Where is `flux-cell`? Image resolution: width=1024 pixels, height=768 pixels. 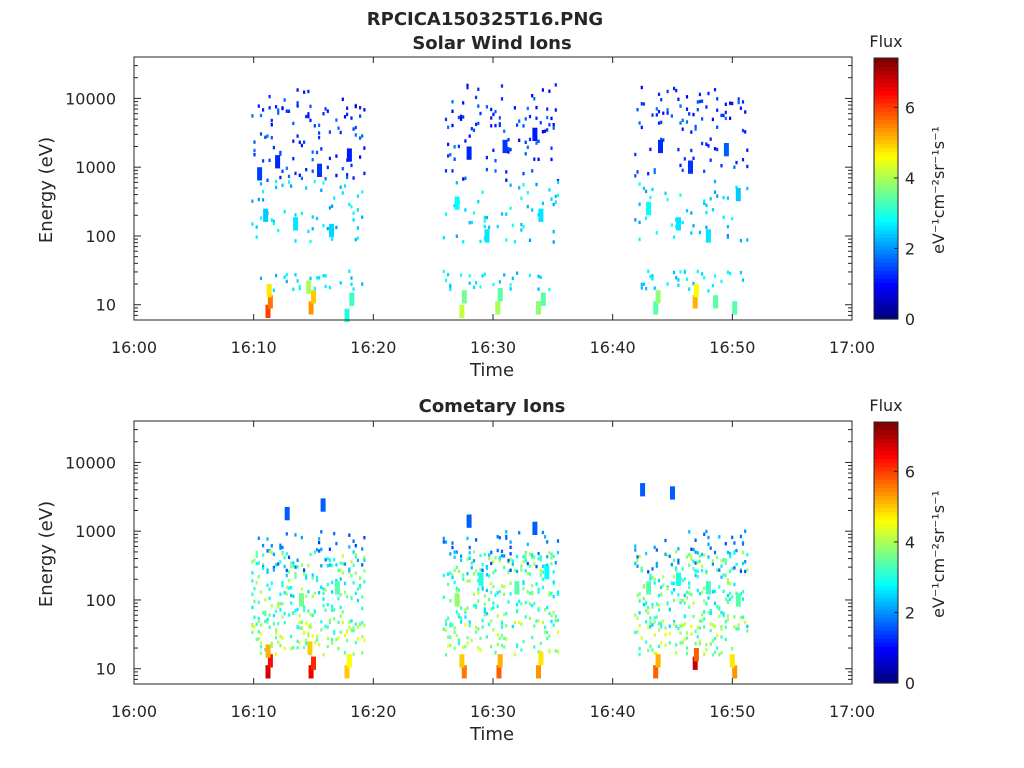
flux-cell is located at coordinates (311, 672).